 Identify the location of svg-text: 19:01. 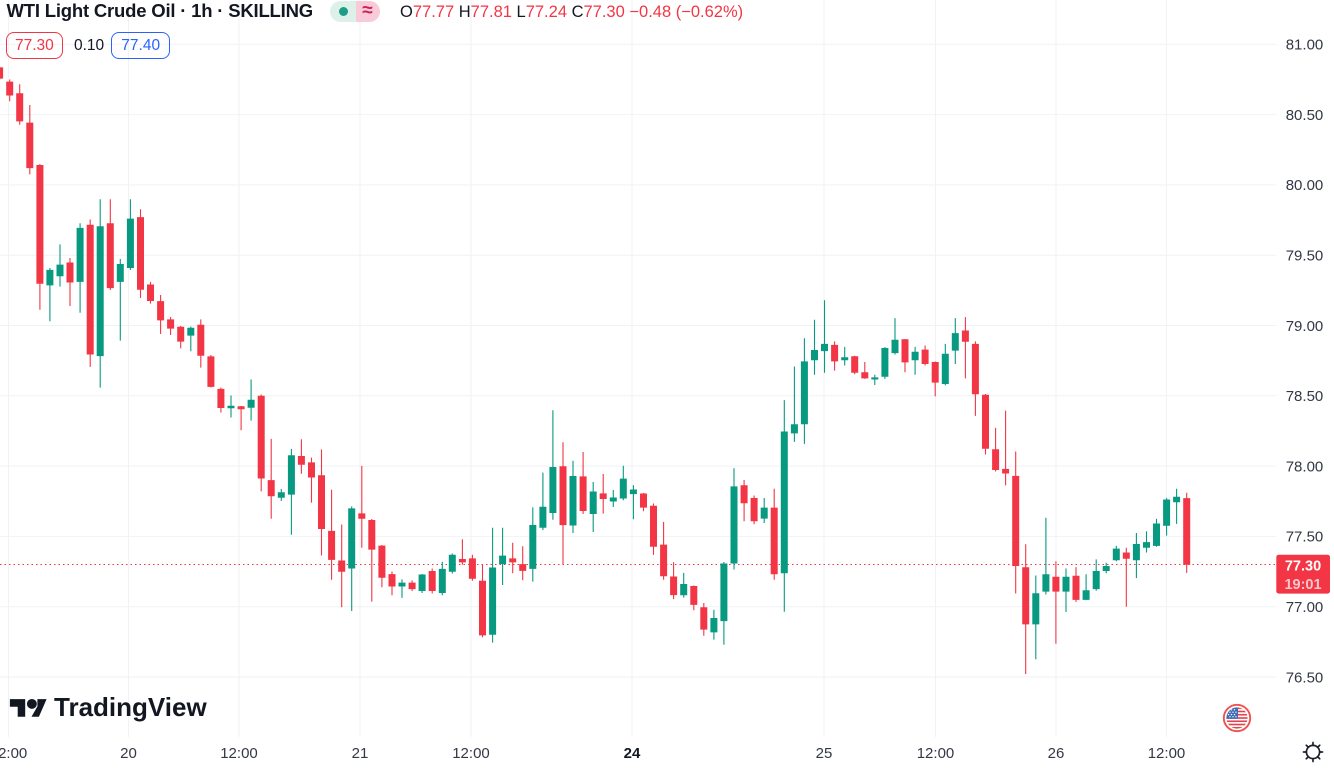
(1302, 585).